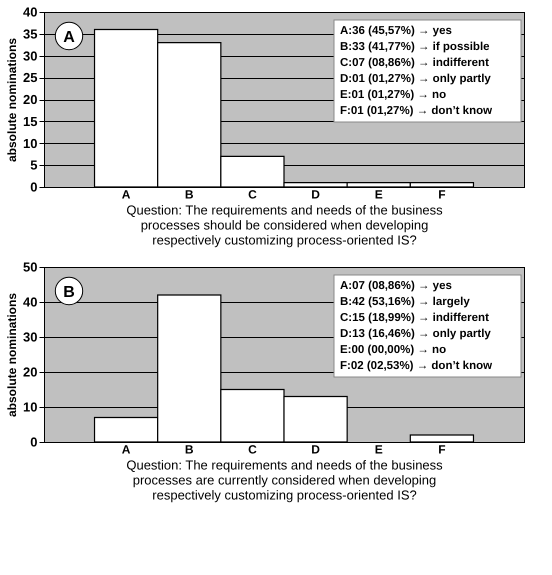 The width and height of the screenshot is (552, 575). Describe the element at coordinates (405, 302) in the screenshot. I see `annotation: B:42 (53,16%) → largely` at that location.